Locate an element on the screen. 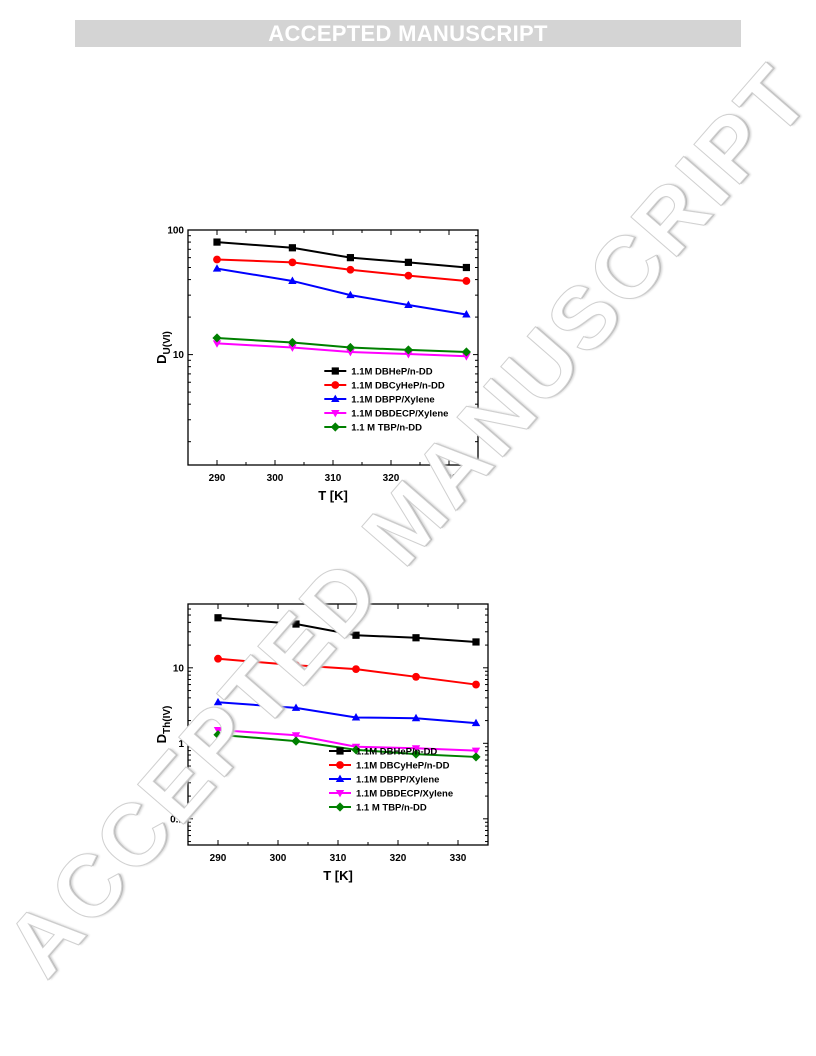  x-axis-label: T [K] is located at coordinates (333, 495).